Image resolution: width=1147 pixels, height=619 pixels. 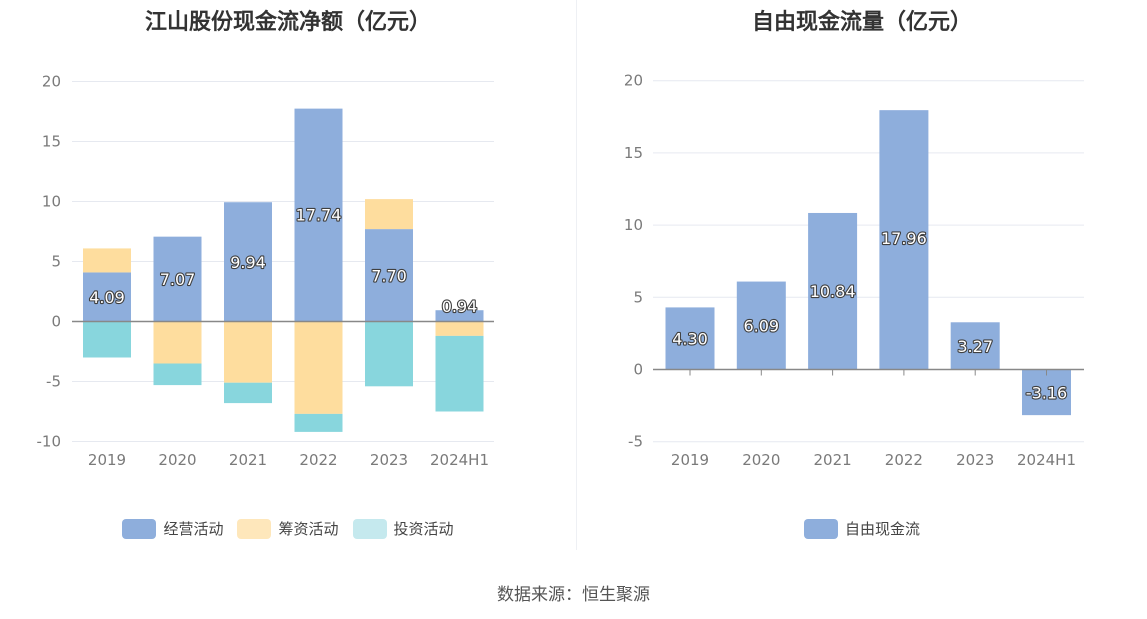 What do you see at coordinates (573, 595) in the screenshot?
I see `data-source-note: 数据来源：恒生聚源` at bounding box center [573, 595].